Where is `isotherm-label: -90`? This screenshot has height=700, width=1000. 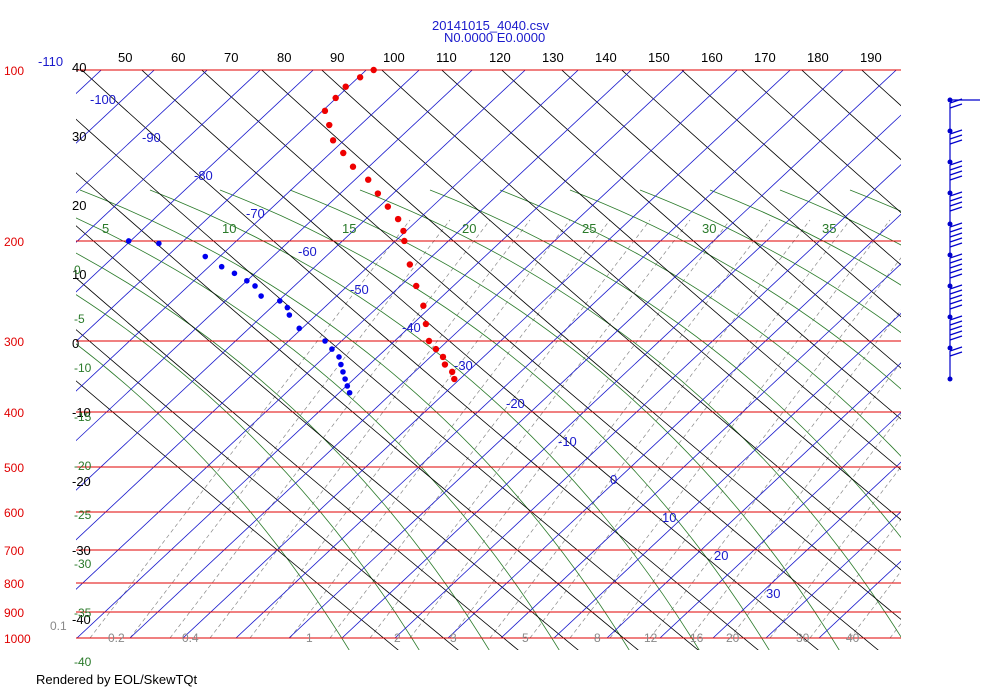
isotherm-label: -90 is located at coordinates (151, 137).